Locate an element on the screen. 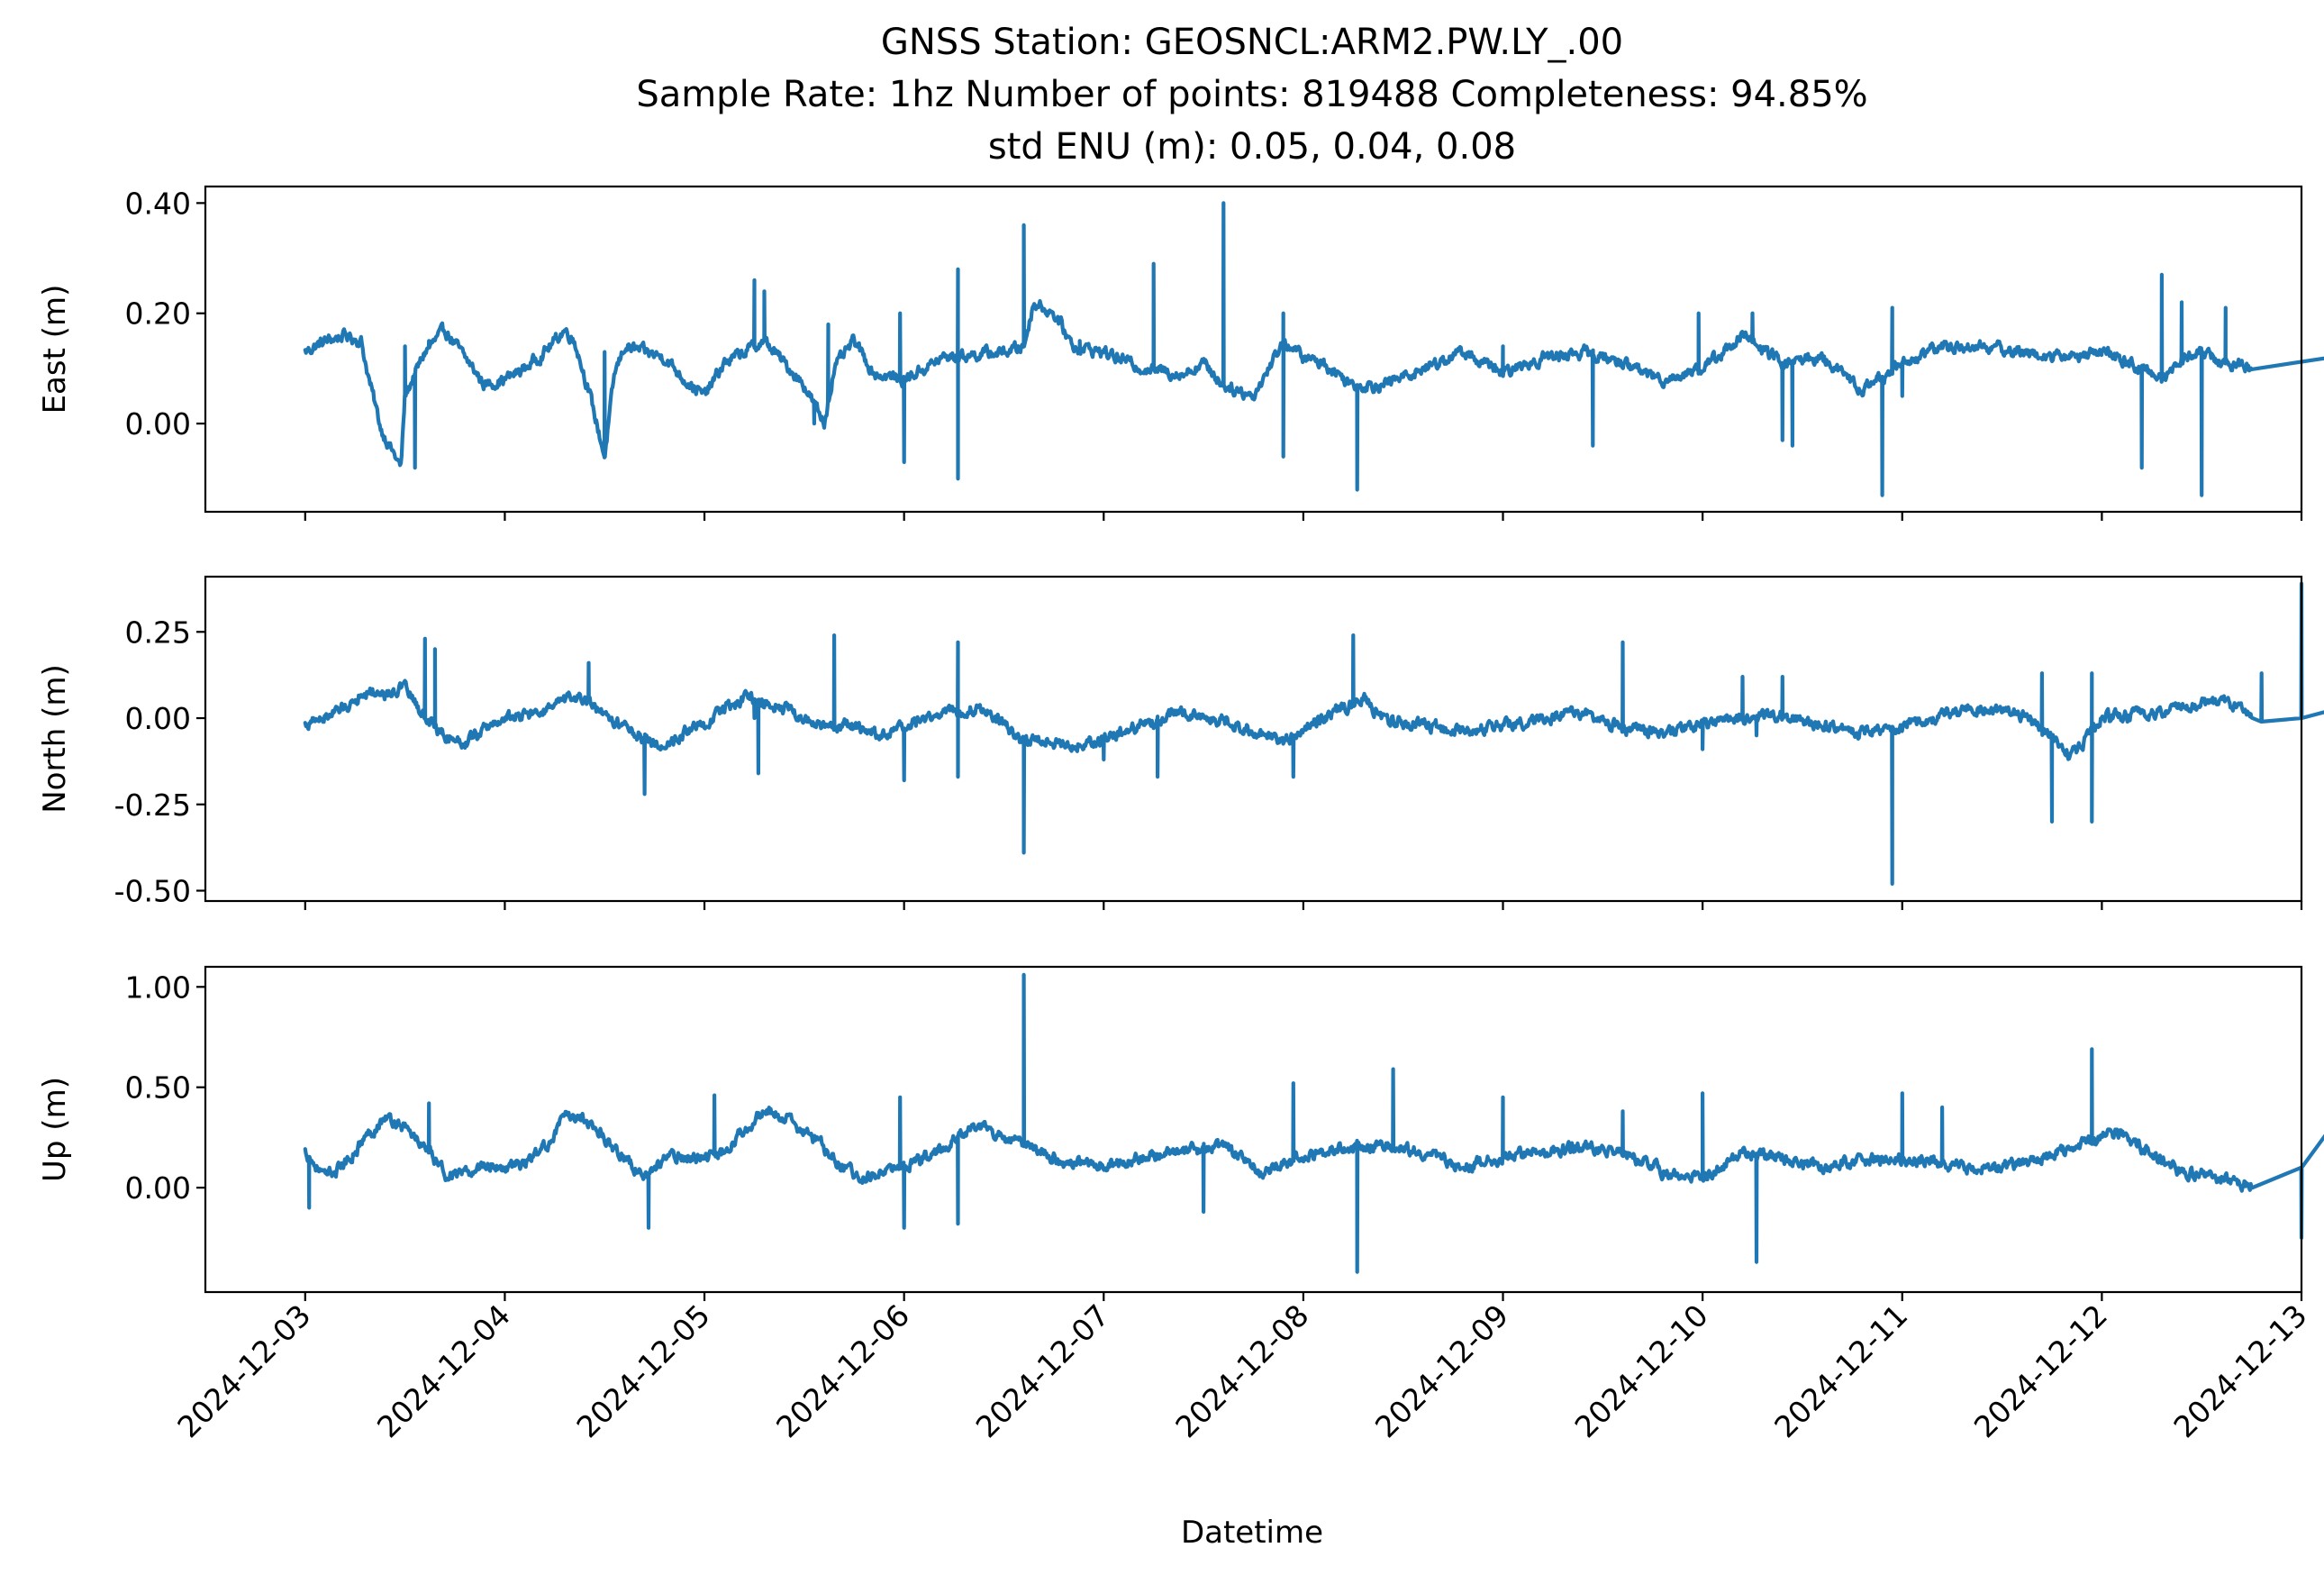 The height and width of the screenshot is (1575, 2324). title-line-1: GNSS Station: GEOSNCL:ARM2.PW.LY_.00 is located at coordinates (1252, 42).